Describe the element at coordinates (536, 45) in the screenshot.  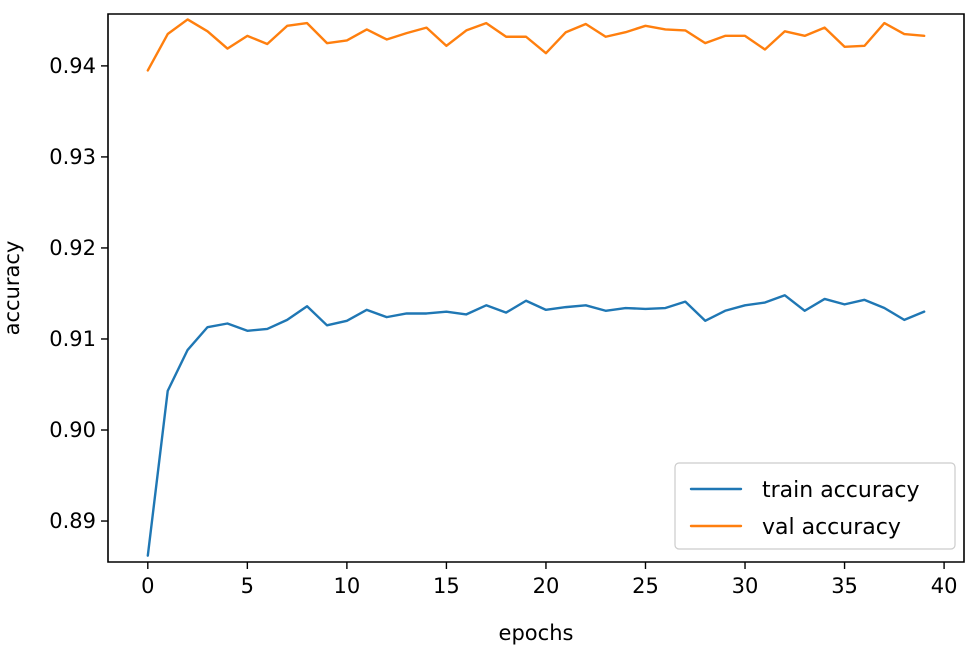
I see `series-line-val-accuracy` at that location.